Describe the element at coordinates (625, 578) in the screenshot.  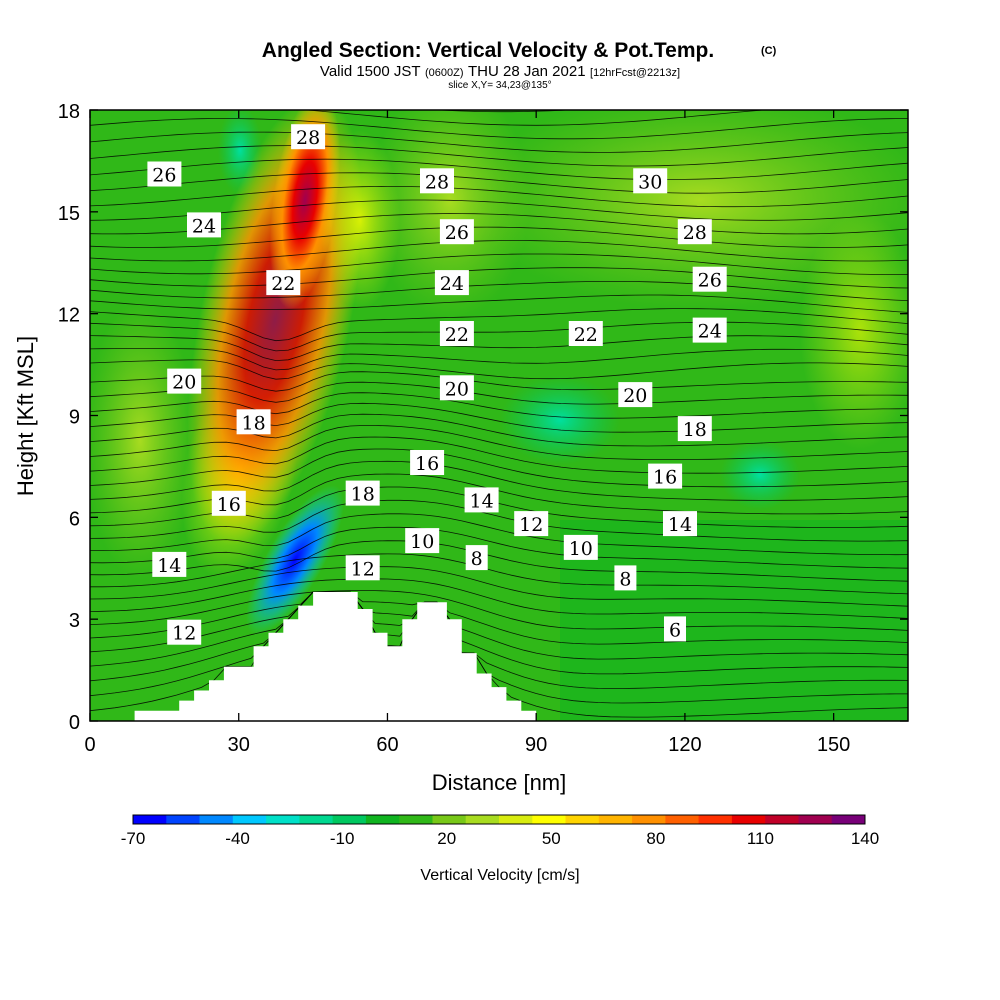
I see `contour-label: 8` at that location.